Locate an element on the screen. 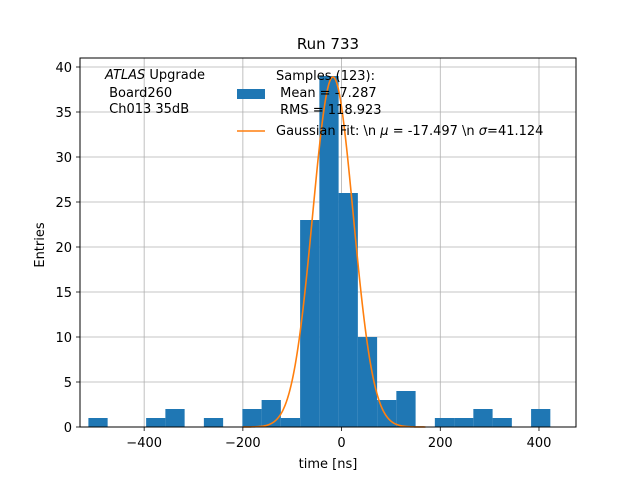 The width and height of the screenshot is (640, 480). x-axis-ticks: −400 −200 0 200 400 is located at coordinates (338, 439).